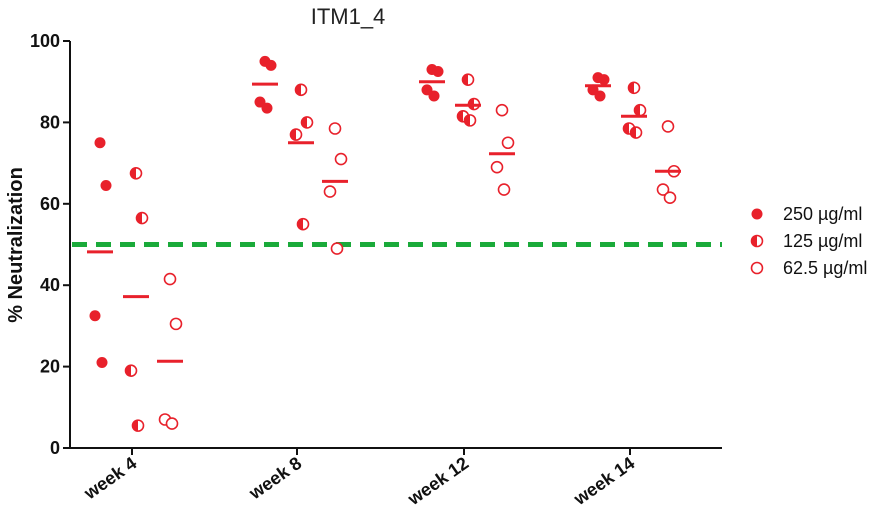  I want to click on x-tick-label: week 8, so click(275, 478).